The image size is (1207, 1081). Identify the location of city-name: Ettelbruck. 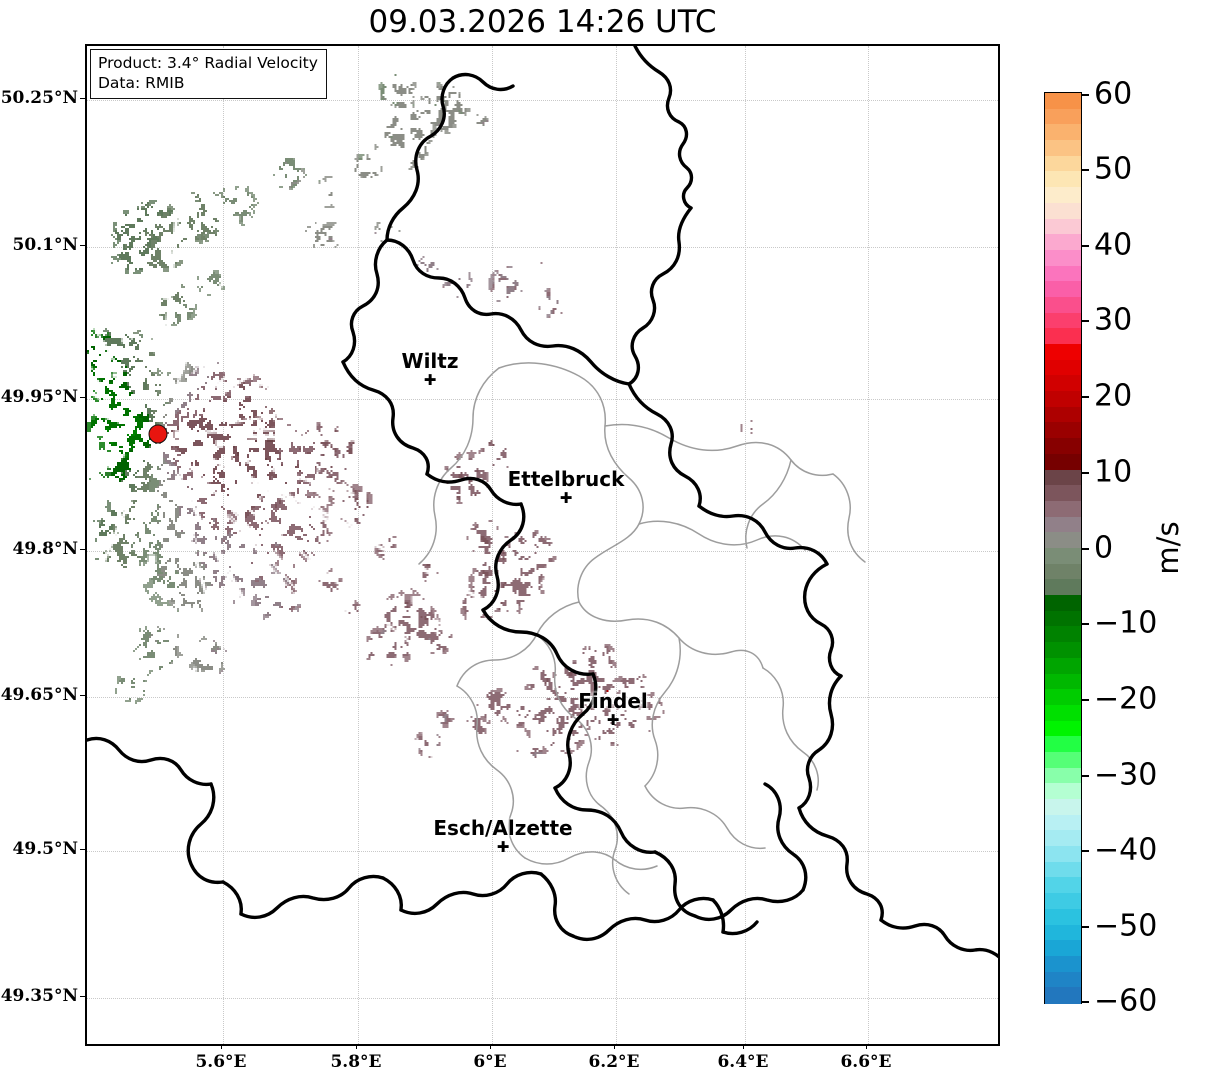
(566, 479).